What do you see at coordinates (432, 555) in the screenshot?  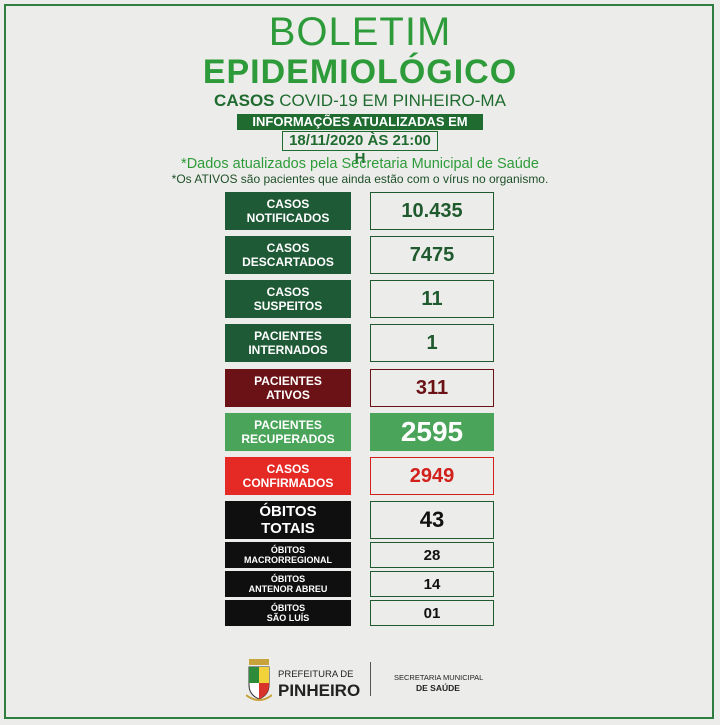 I see `stat-value: 28` at bounding box center [432, 555].